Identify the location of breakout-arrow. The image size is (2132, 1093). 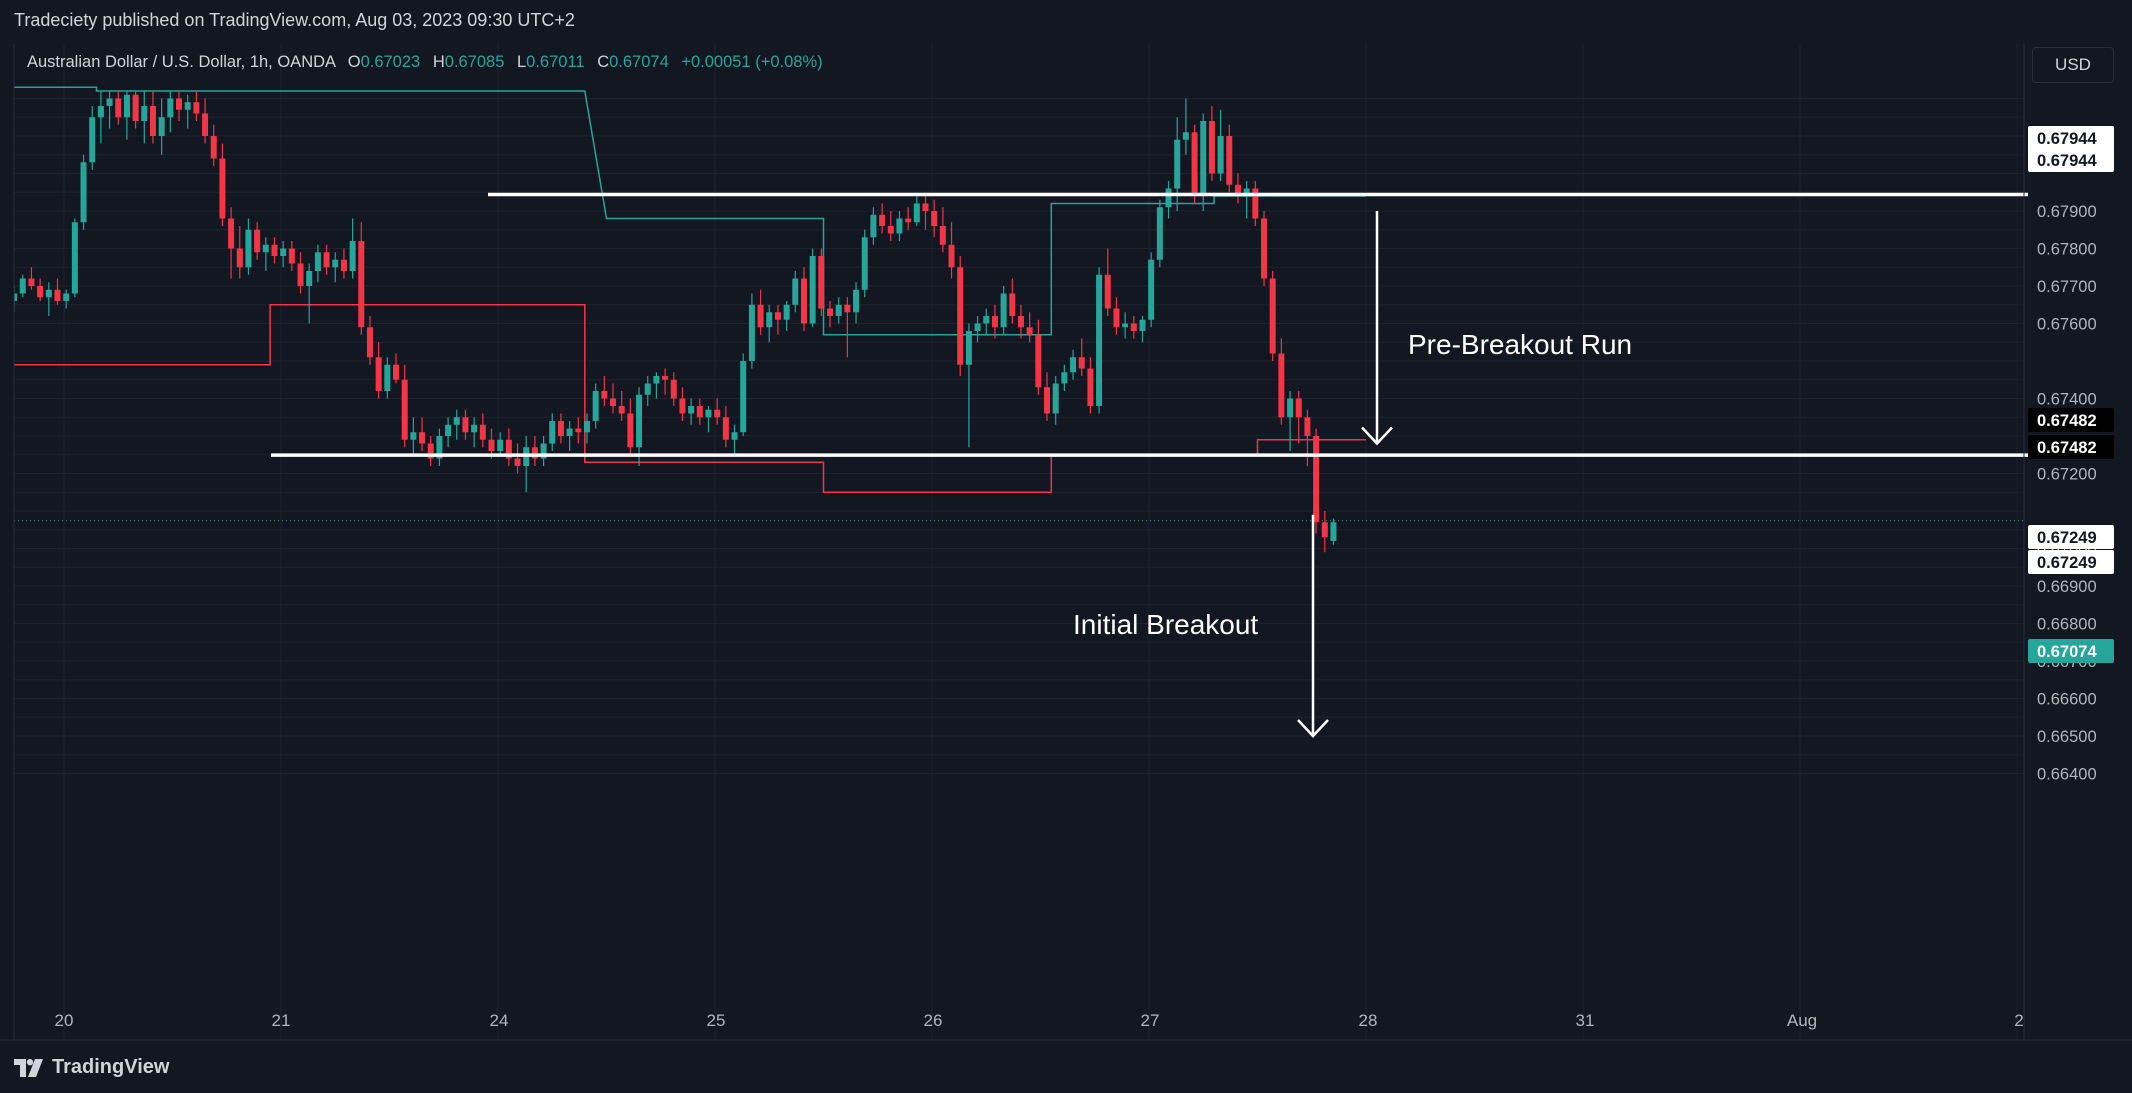
(1313, 626).